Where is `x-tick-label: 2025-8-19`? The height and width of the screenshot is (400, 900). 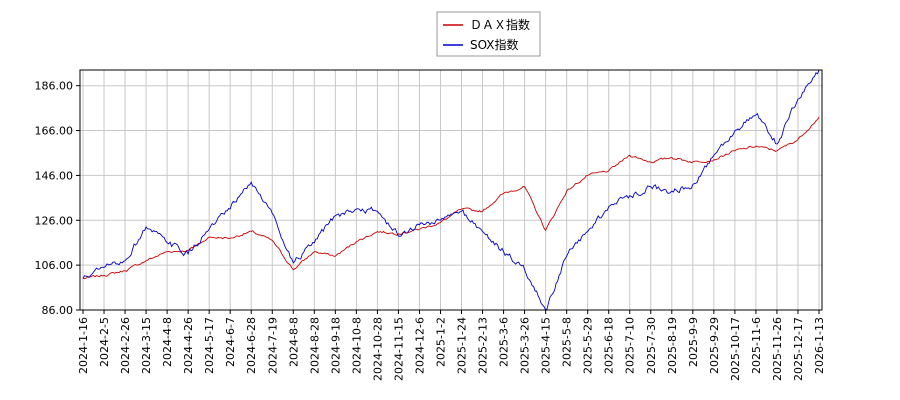
x-tick-label: 2025-8-19 is located at coordinates (672, 345).